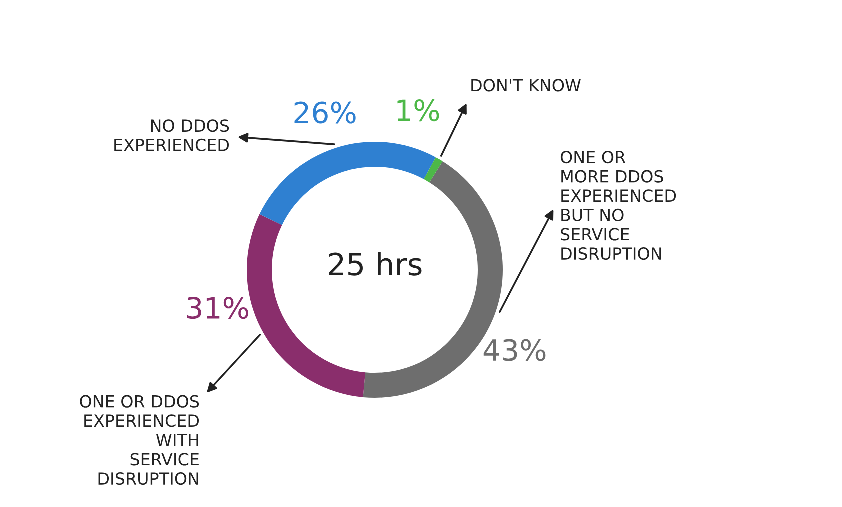  What do you see at coordinates (172, 136) in the screenshot?
I see `slice-label: NO DDOS EXPERIENCED` at bounding box center [172, 136].